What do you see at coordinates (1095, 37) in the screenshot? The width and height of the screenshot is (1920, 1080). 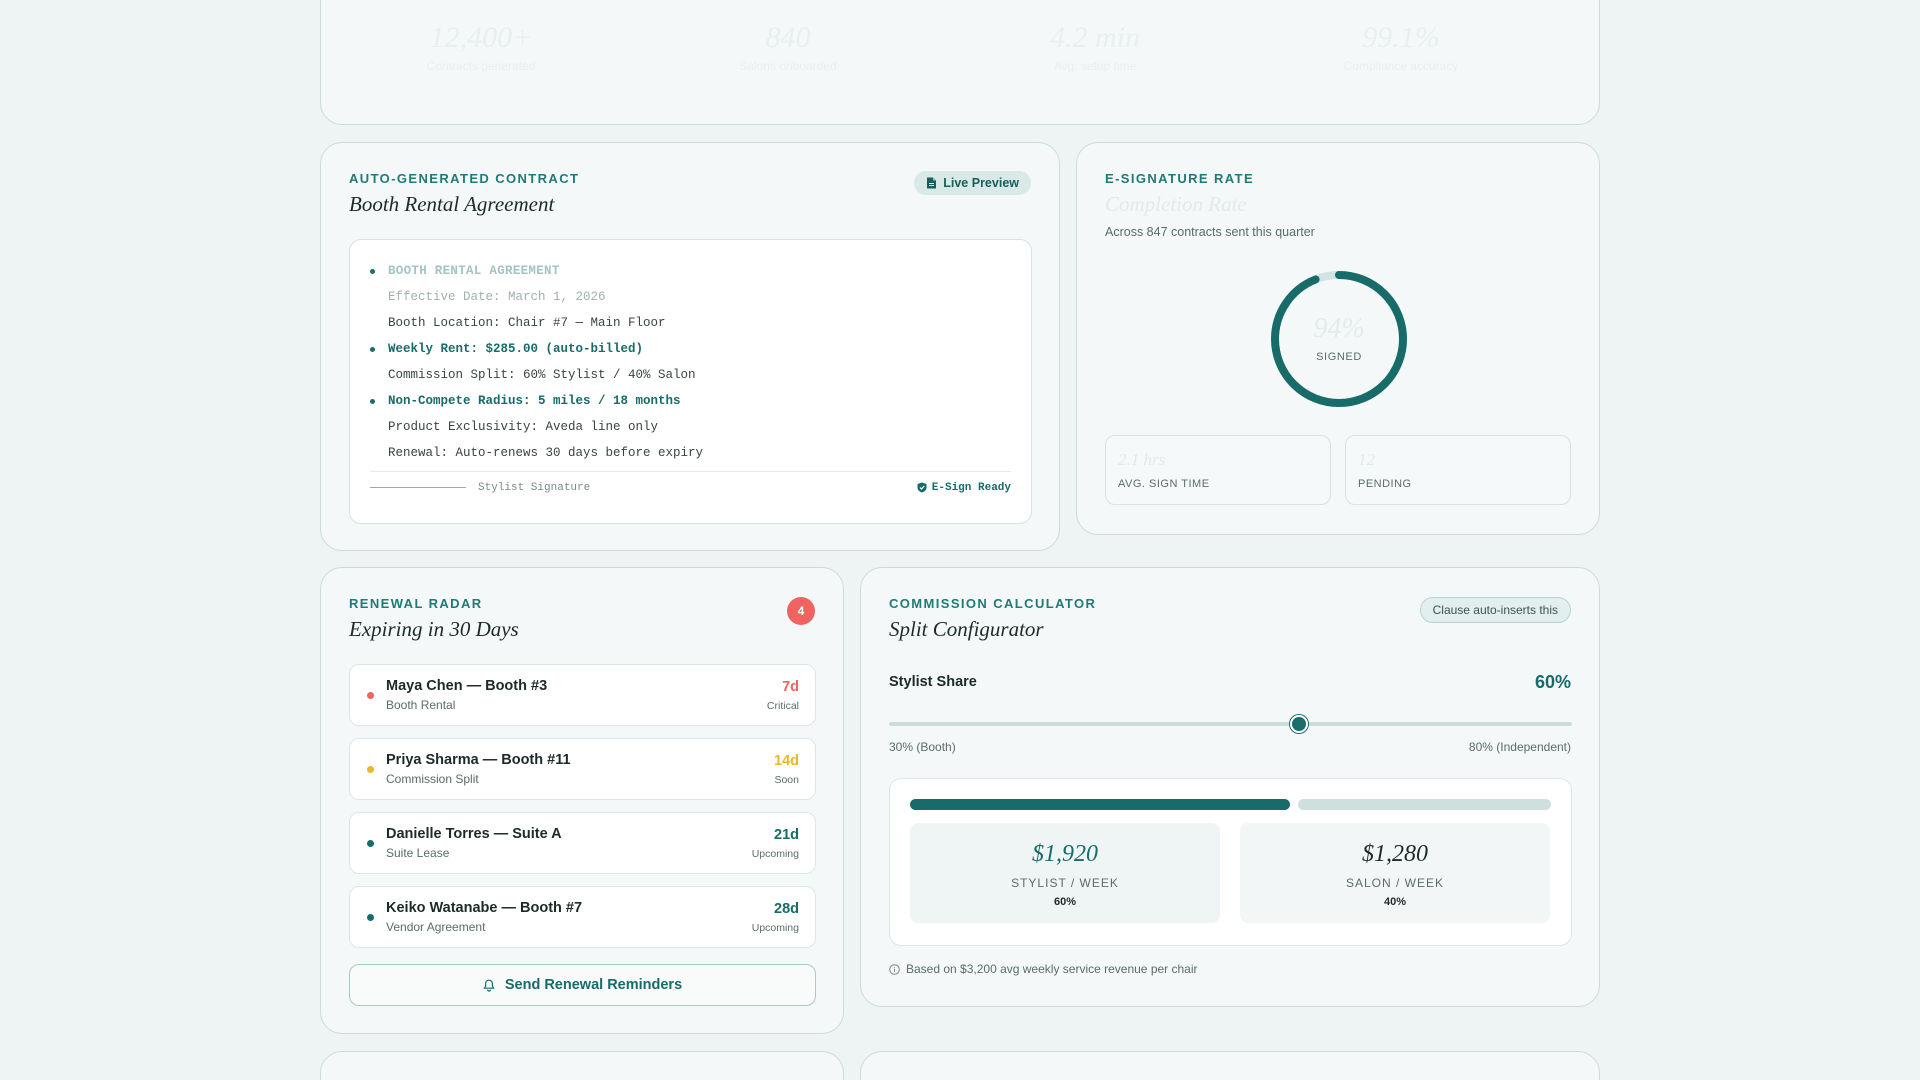 I see `stat-value: 4.2 min` at bounding box center [1095, 37].